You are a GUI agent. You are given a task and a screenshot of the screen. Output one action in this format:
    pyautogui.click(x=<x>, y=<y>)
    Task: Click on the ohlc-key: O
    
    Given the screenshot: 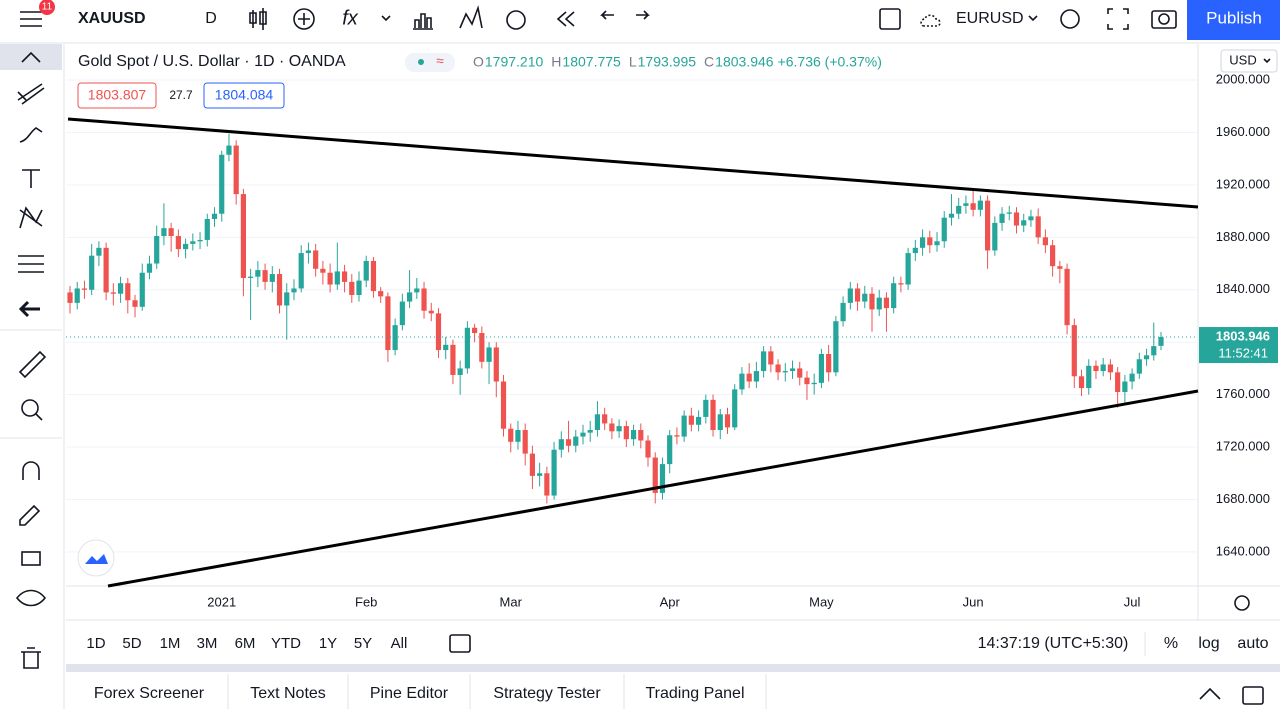 What is the action you would take?
    pyautogui.click(x=478, y=62)
    